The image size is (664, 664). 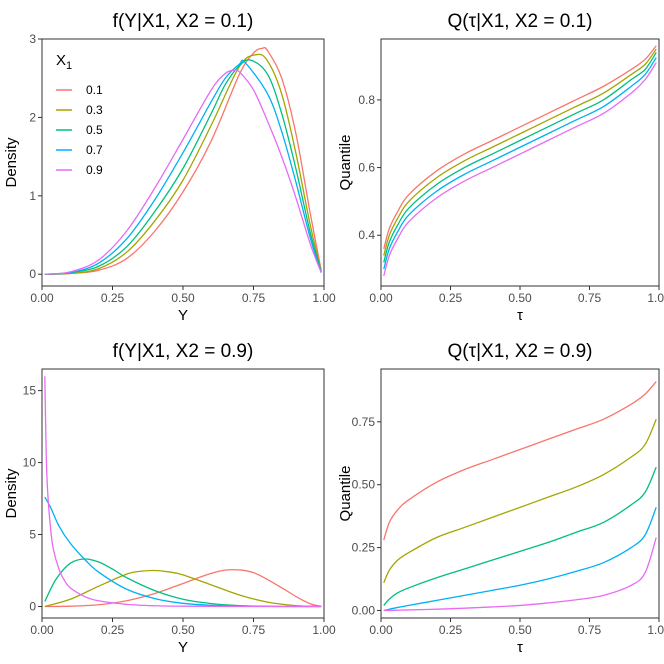 I want to click on legend-label: 0.7, so click(x=94, y=150).